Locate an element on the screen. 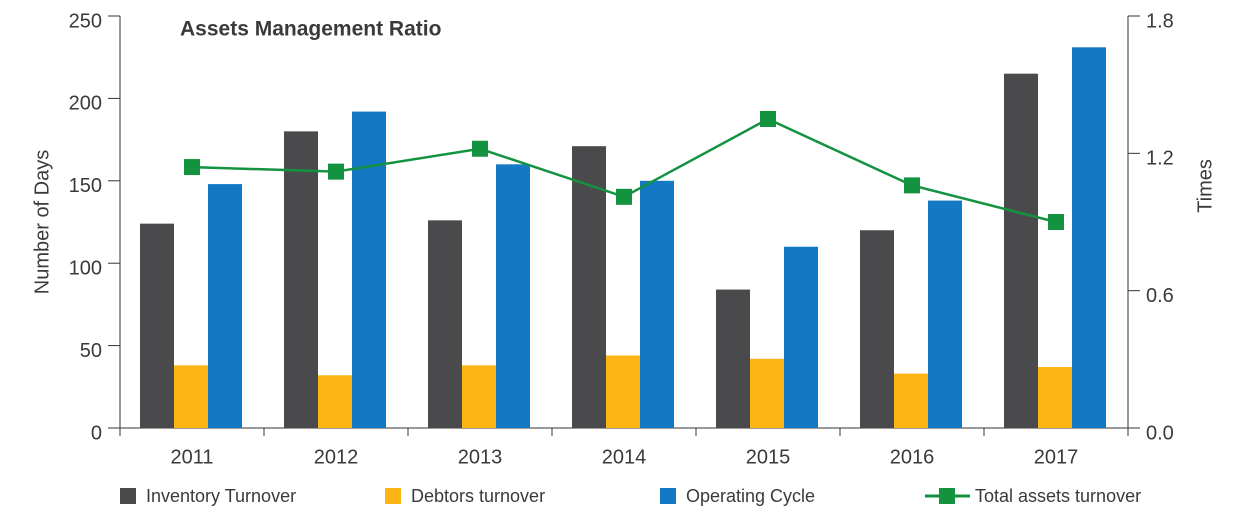  x-tick-label: 2016 is located at coordinates (912, 457).